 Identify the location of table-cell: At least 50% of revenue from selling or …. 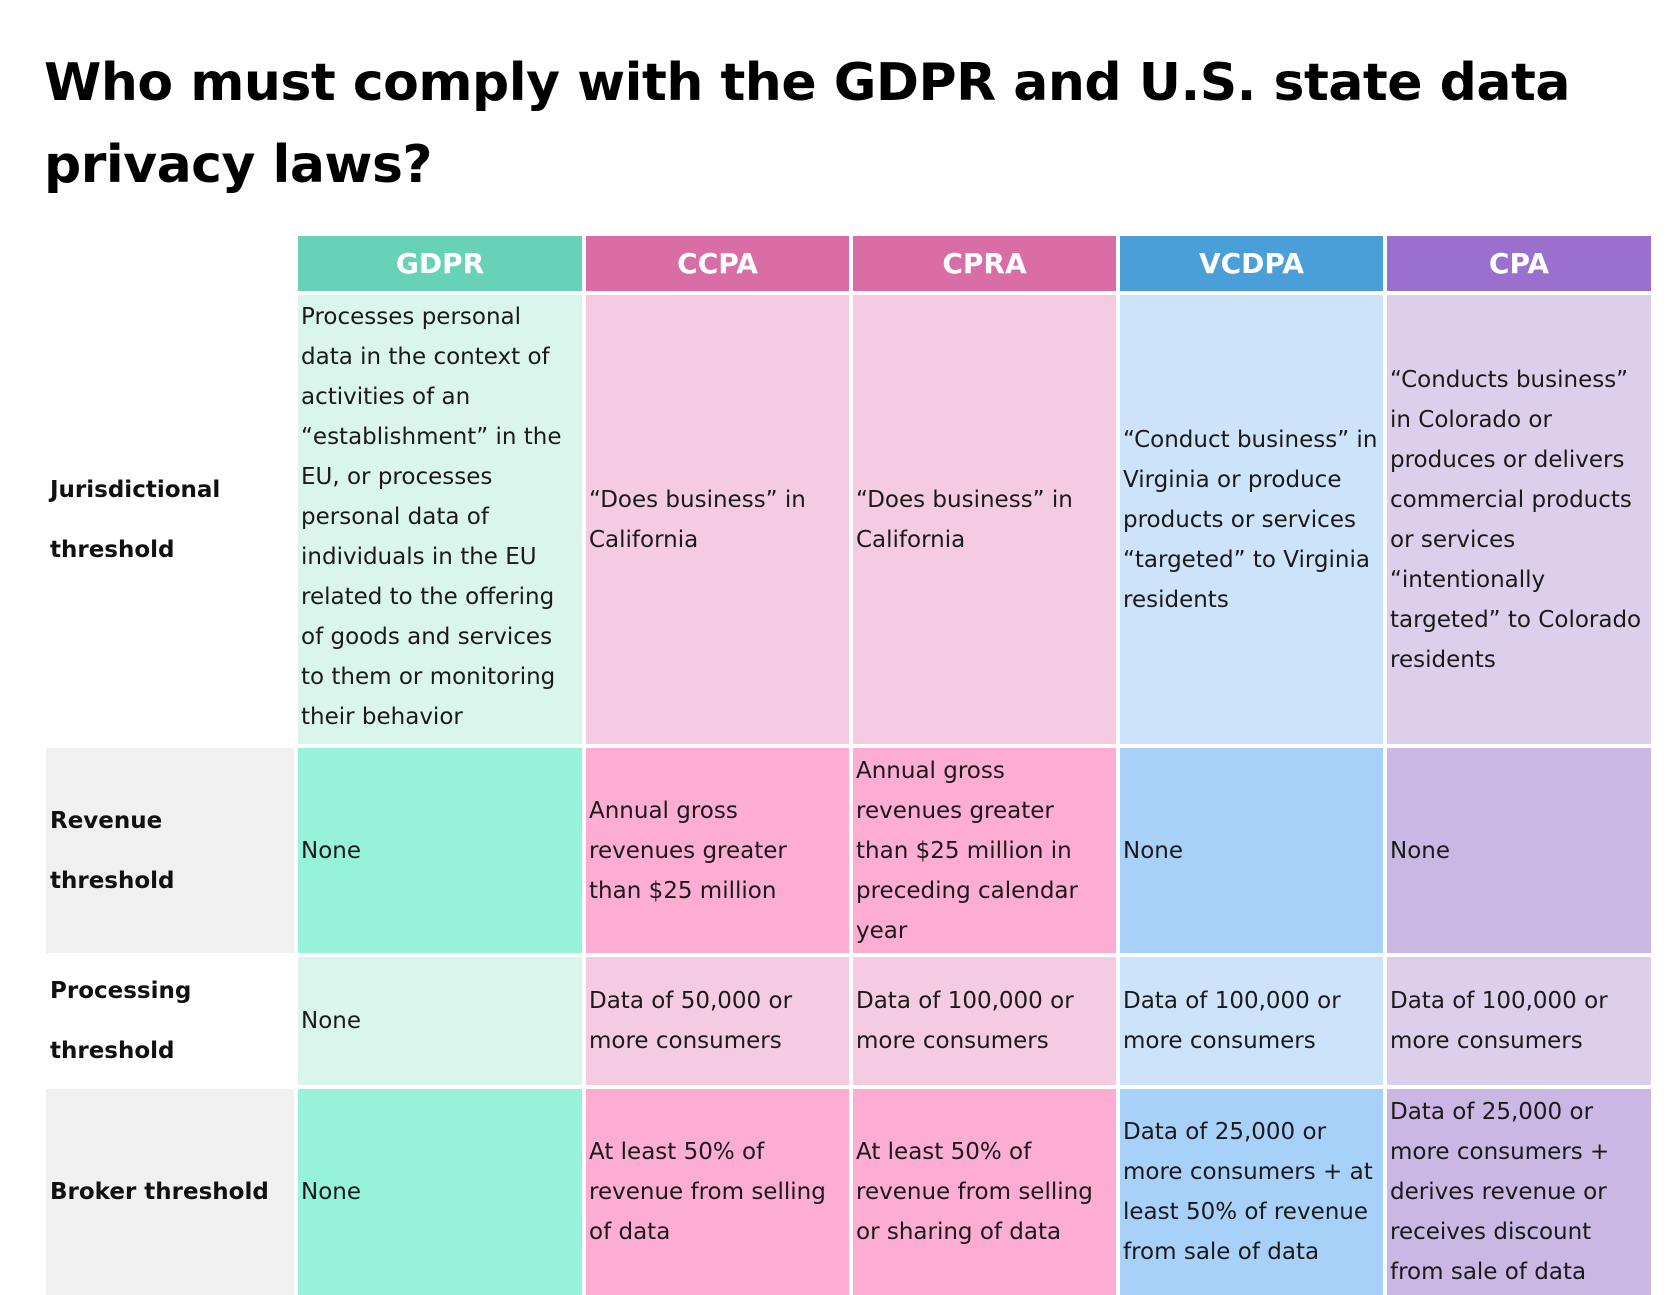
(984, 1192).